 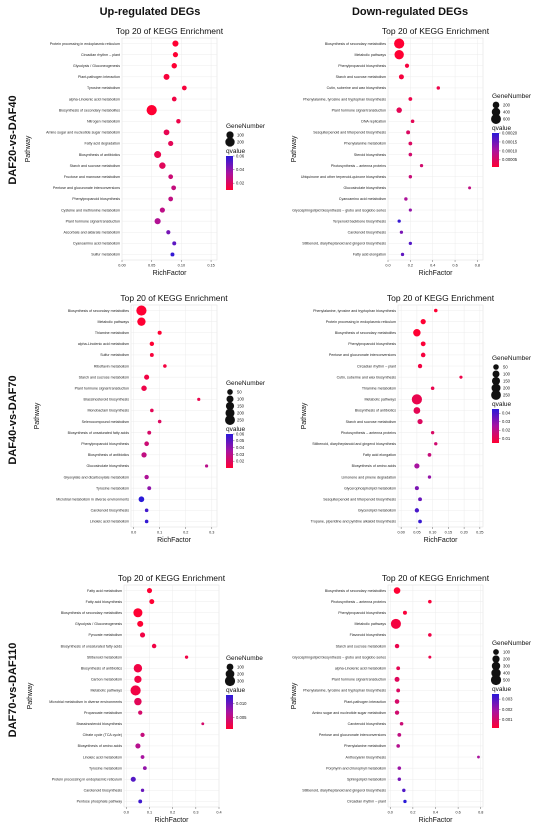 What do you see at coordinates (111, 366) in the screenshot?
I see `pathway-label: Riboflavin metabolism` at bounding box center [111, 366].